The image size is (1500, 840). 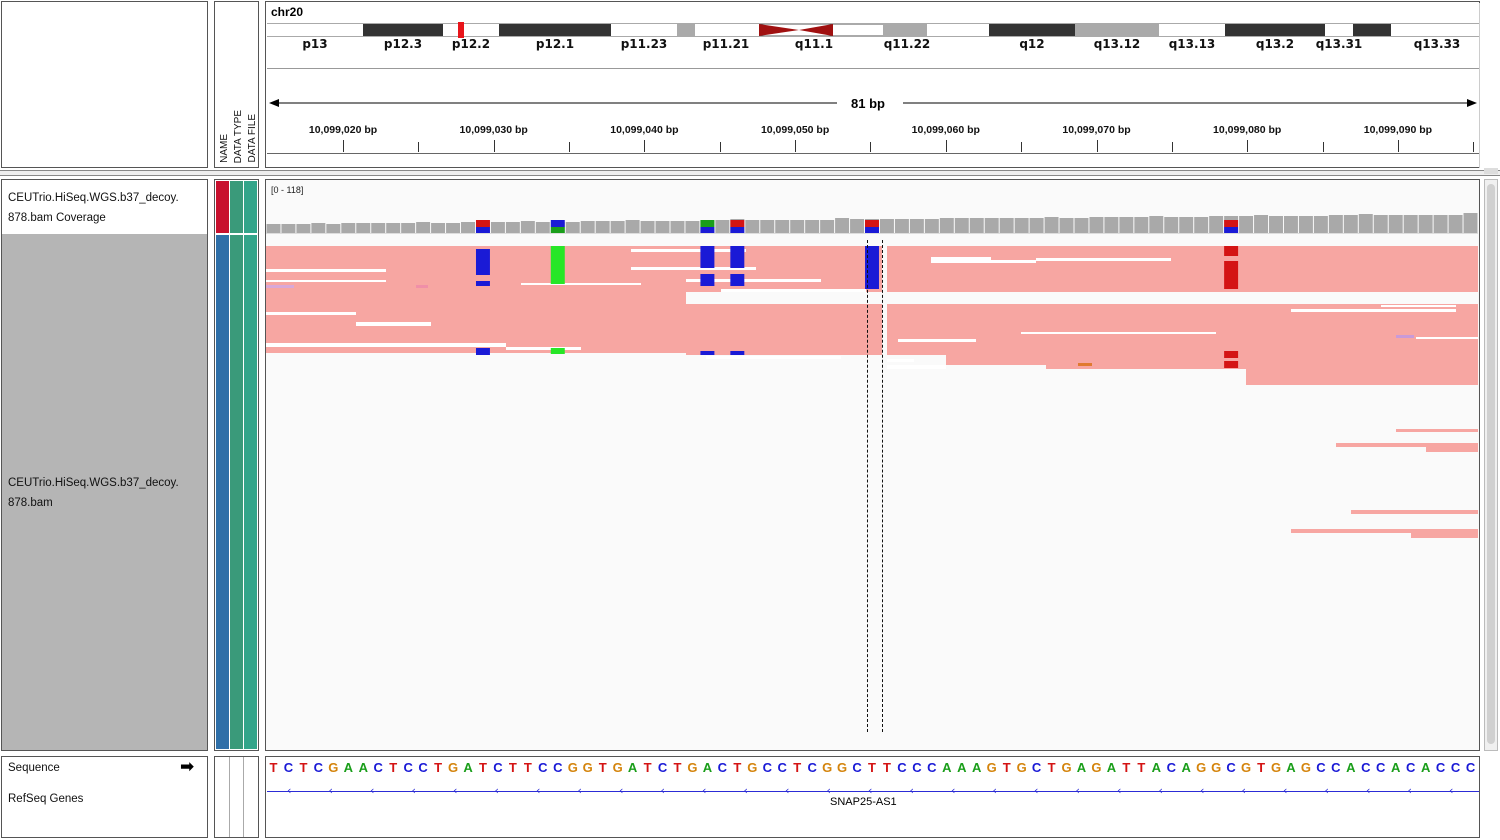 I want to click on alignment-track-name-row: CEUTrio.HiSeq.WGS.b37_decoy. 878.bam, so click(x=104, y=492).